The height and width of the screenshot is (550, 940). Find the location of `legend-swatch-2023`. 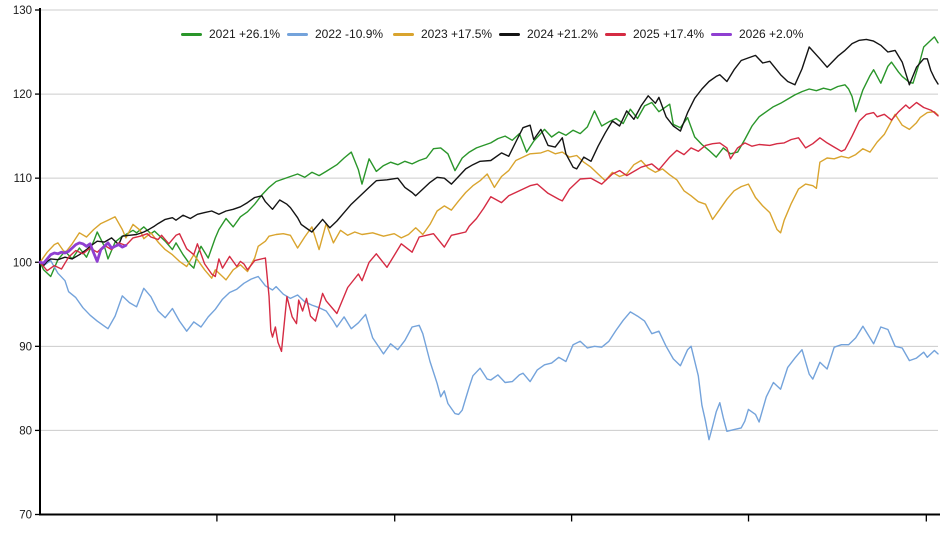

legend-swatch-2023 is located at coordinates (403, 34).